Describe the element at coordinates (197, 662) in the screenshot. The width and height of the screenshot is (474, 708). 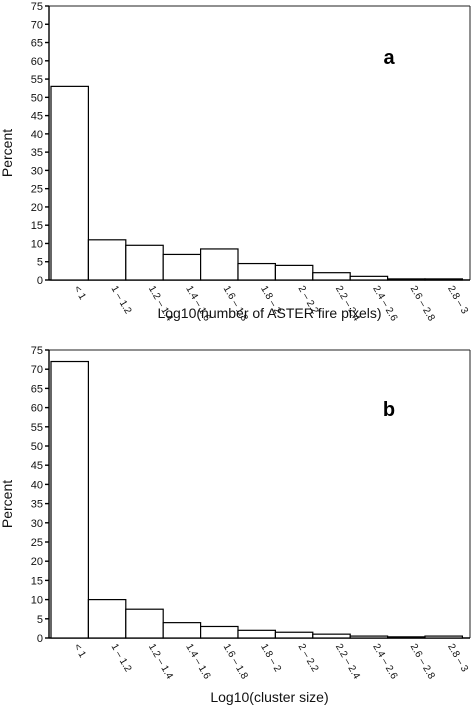
I see `x-category-label: 1.4 – 1.6` at that location.